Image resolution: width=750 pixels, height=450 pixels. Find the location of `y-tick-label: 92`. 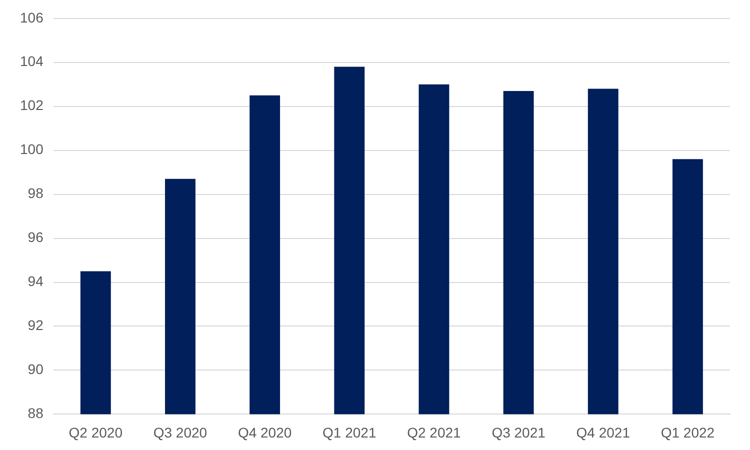

y-tick-label: 92 is located at coordinates (36, 325).